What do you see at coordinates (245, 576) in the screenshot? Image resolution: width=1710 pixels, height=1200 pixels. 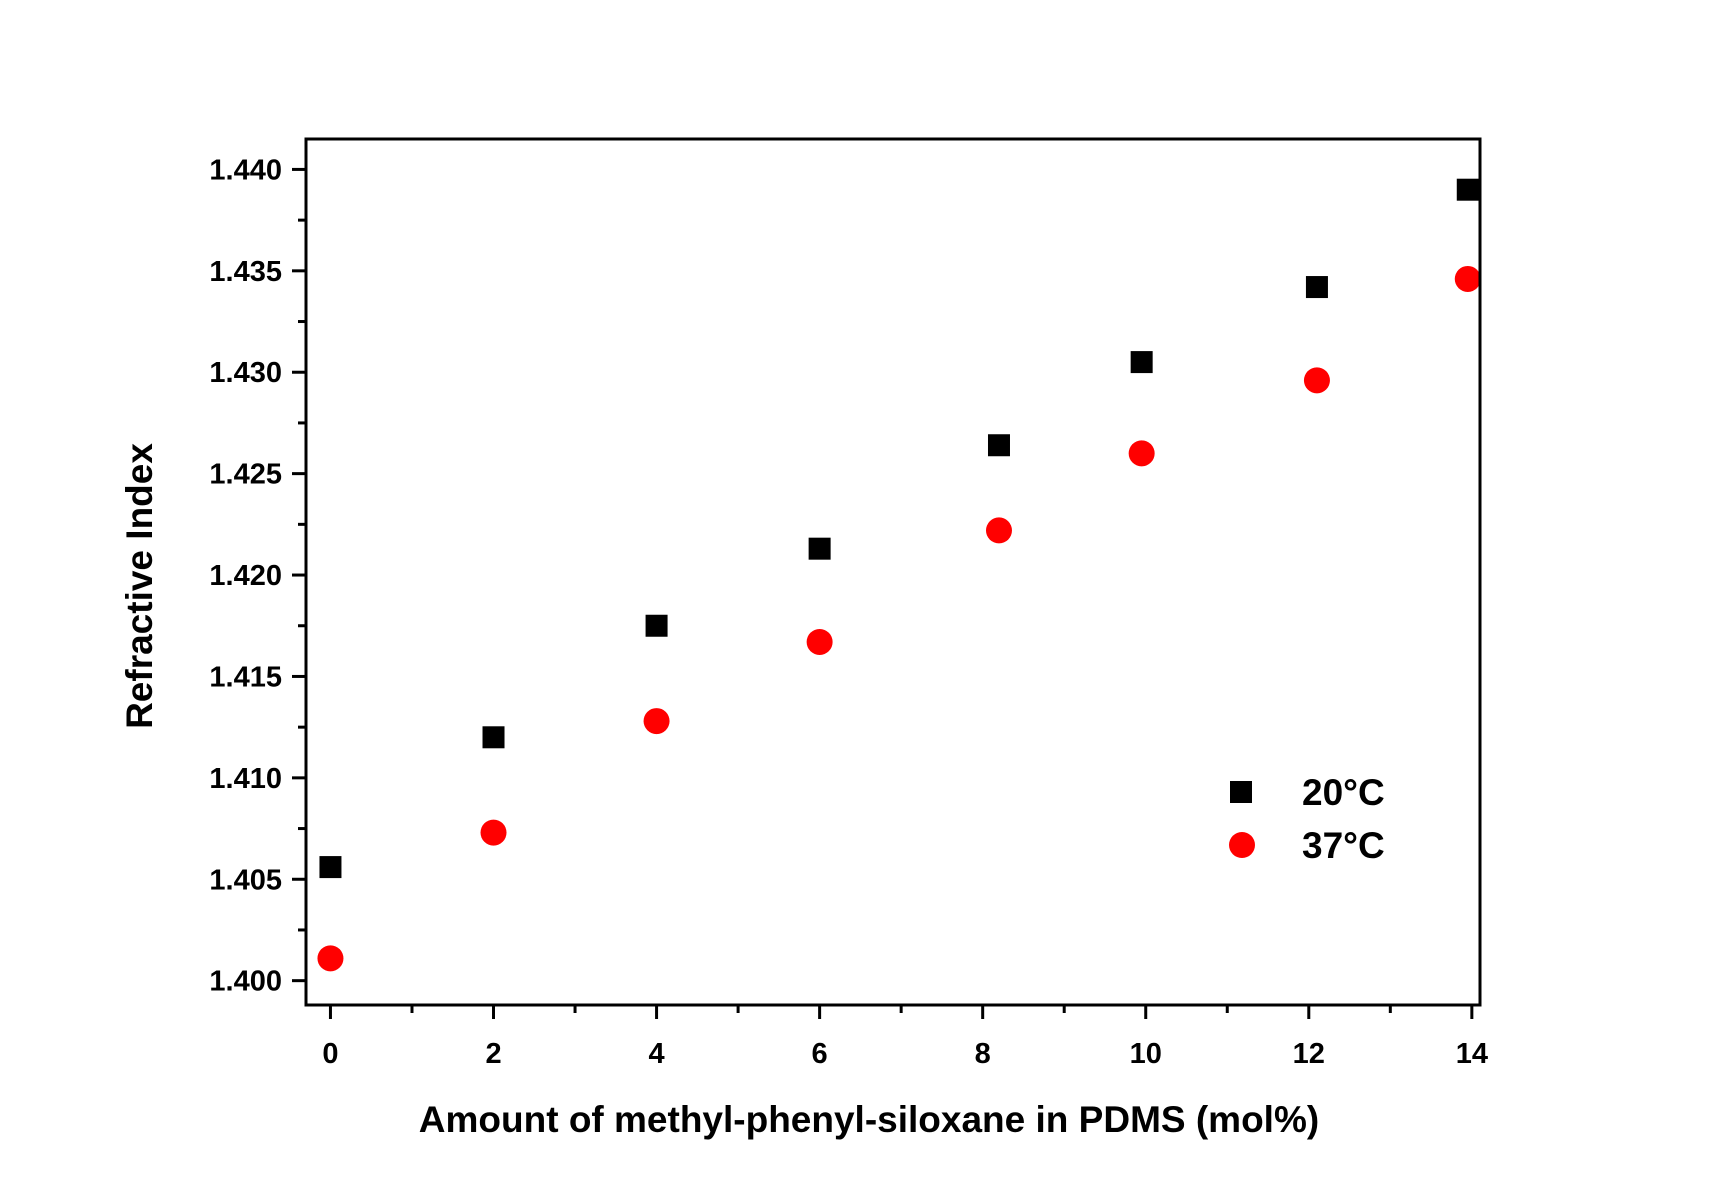 I see `y-tick-label: 1.420` at bounding box center [245, 576].